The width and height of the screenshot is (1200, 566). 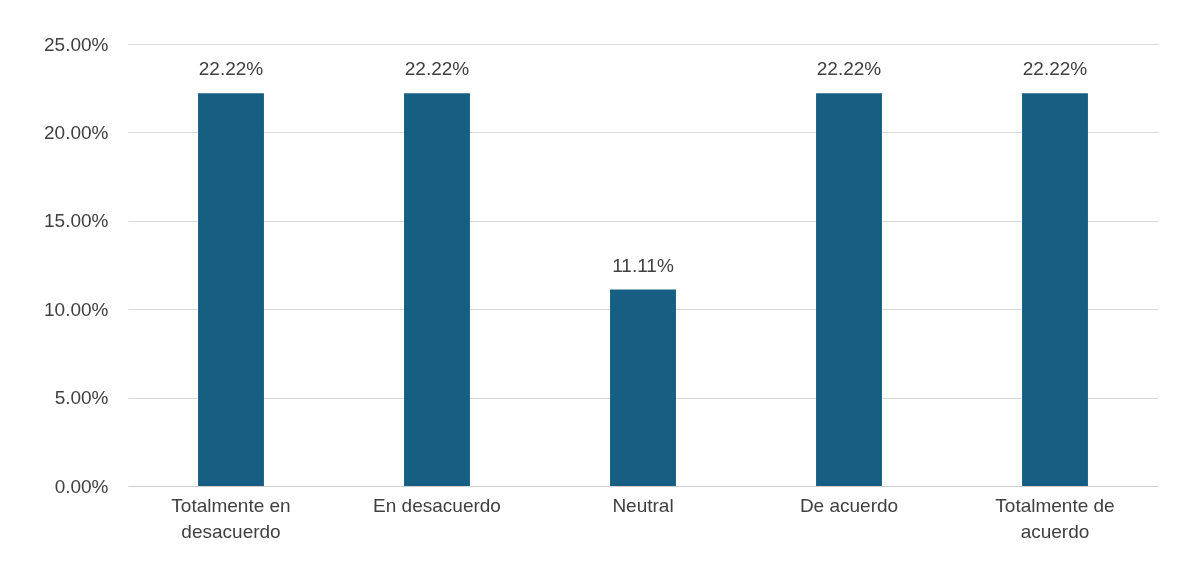 I want to click on y-tick-label: 20.00%, so click(x=76, y=132).